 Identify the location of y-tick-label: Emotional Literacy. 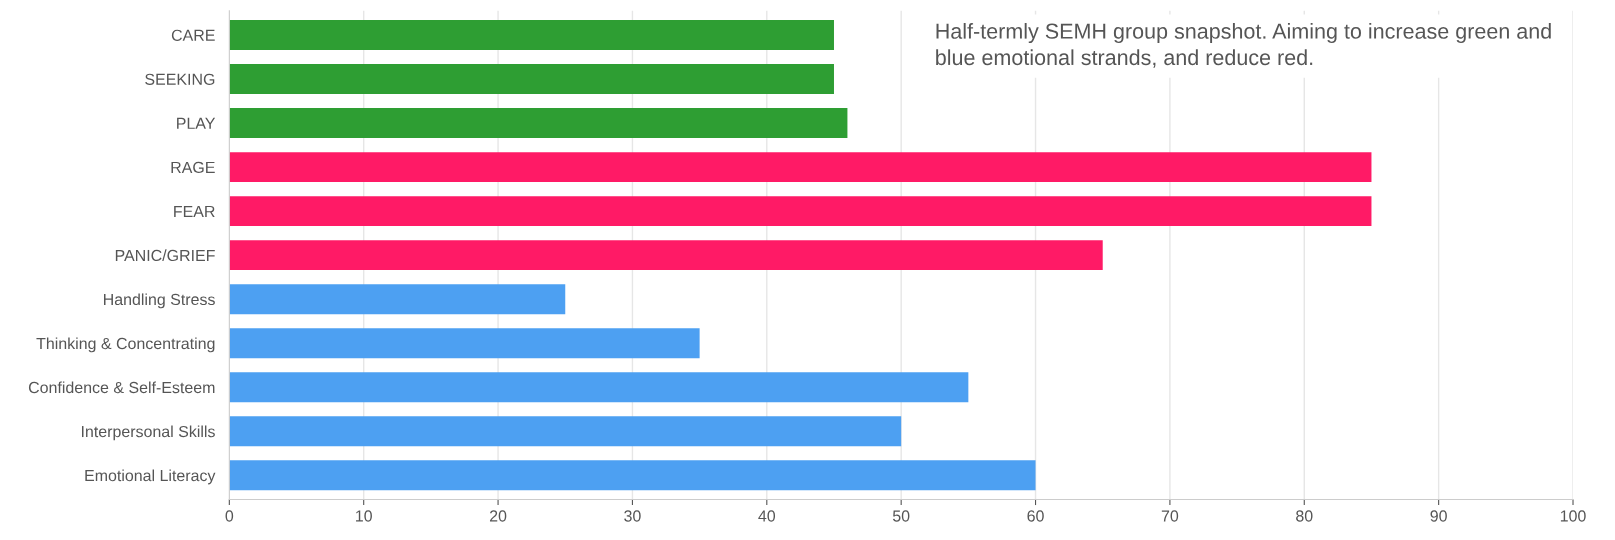
(150, 477).